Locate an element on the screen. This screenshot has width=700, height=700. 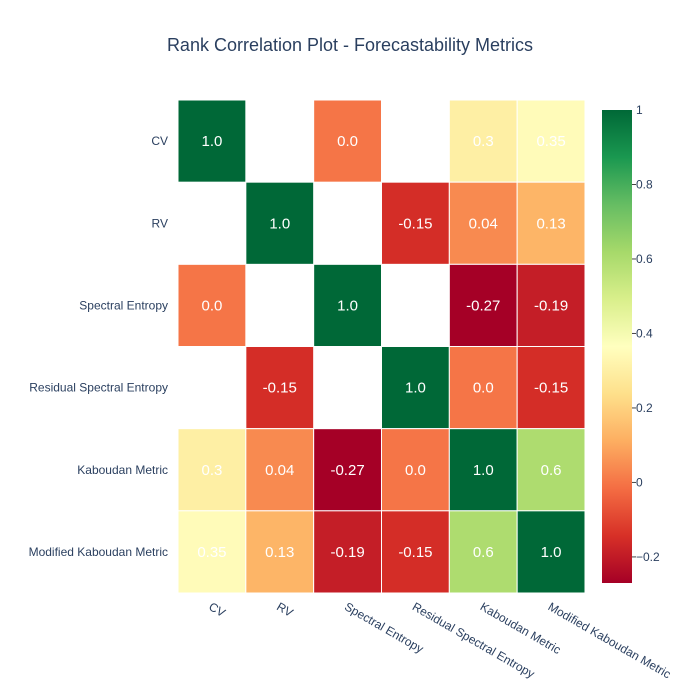
colorbar-tick-label: 0.8 is located at coordinates (644, 184).